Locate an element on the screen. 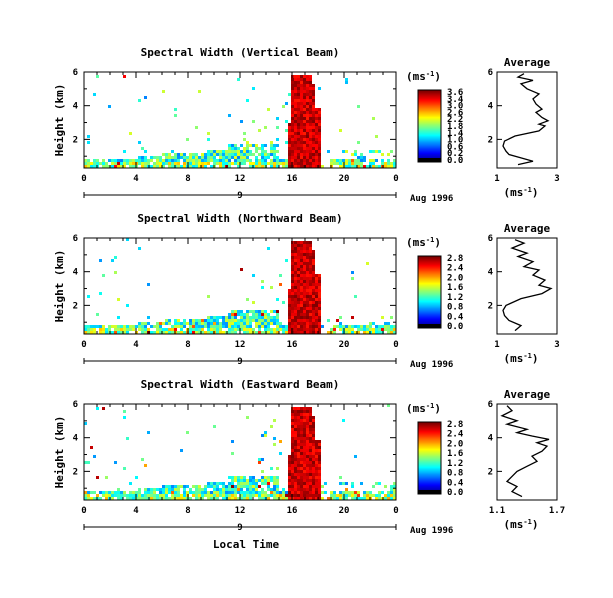 Image resolution: width=613 pixels, height=598 pixels. y-tick-label: 6 is located at coordinates (75, 73).